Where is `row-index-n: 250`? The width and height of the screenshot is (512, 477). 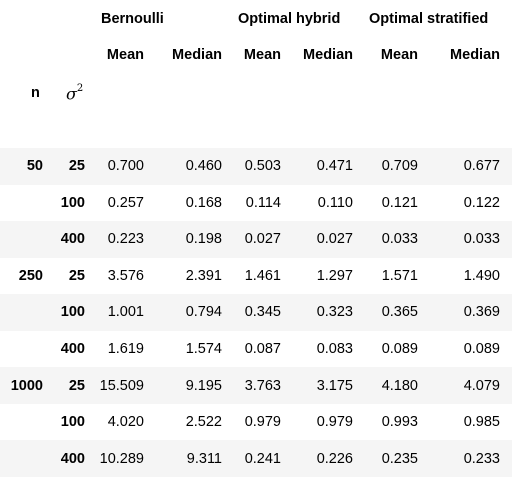
row-index-n: 250 is located at coordinates (30, 275).